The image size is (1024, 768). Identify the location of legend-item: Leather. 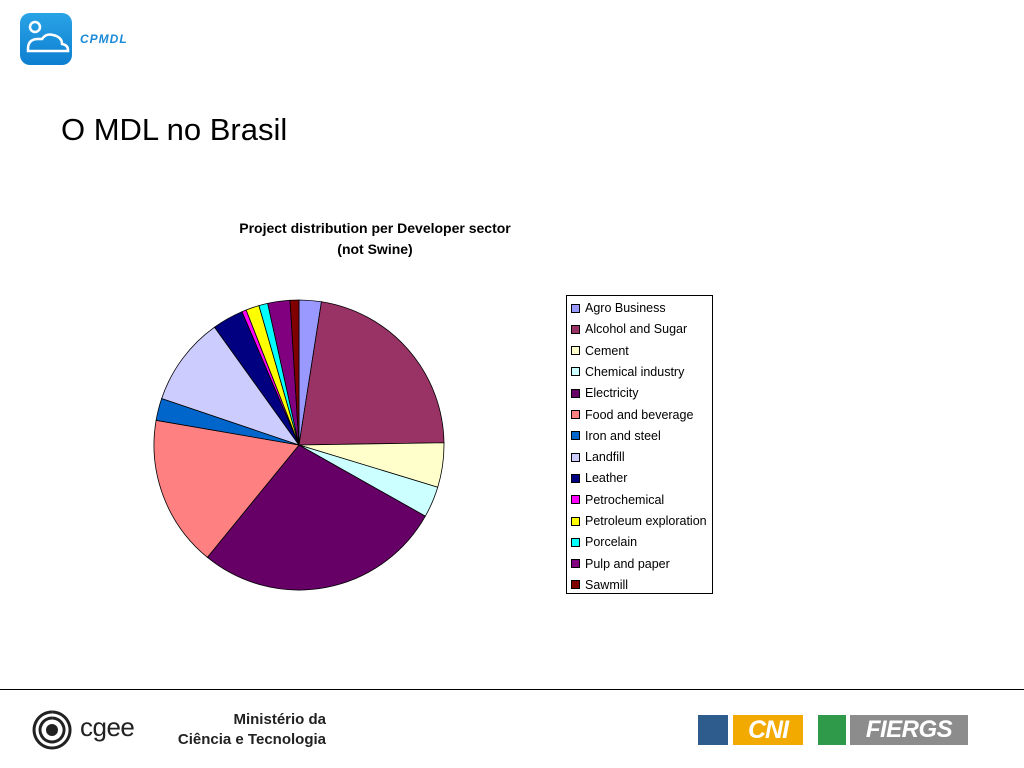
(599, 478).